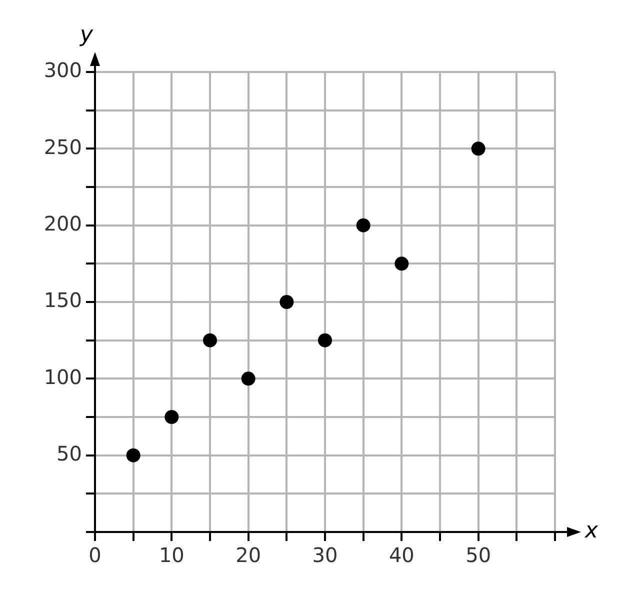 This screenshot has width=634, height=612. I want to click on x-tick-label: 50, so click(479, 555).